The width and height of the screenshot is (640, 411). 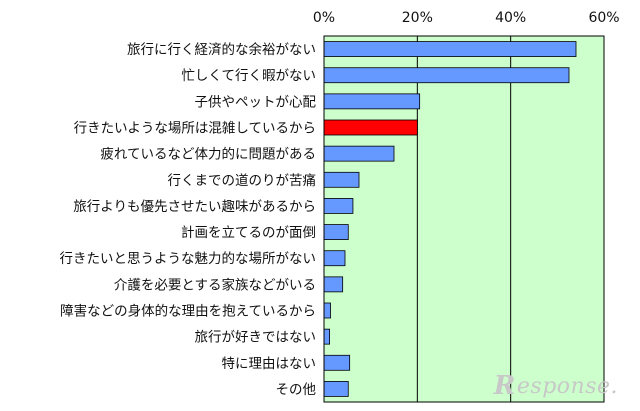 What do you see at coordinates (221, 49) in the screenshot?
I see `category-label: 旅行に行く経済的な余裕がない` at bounding box center [221, 49].